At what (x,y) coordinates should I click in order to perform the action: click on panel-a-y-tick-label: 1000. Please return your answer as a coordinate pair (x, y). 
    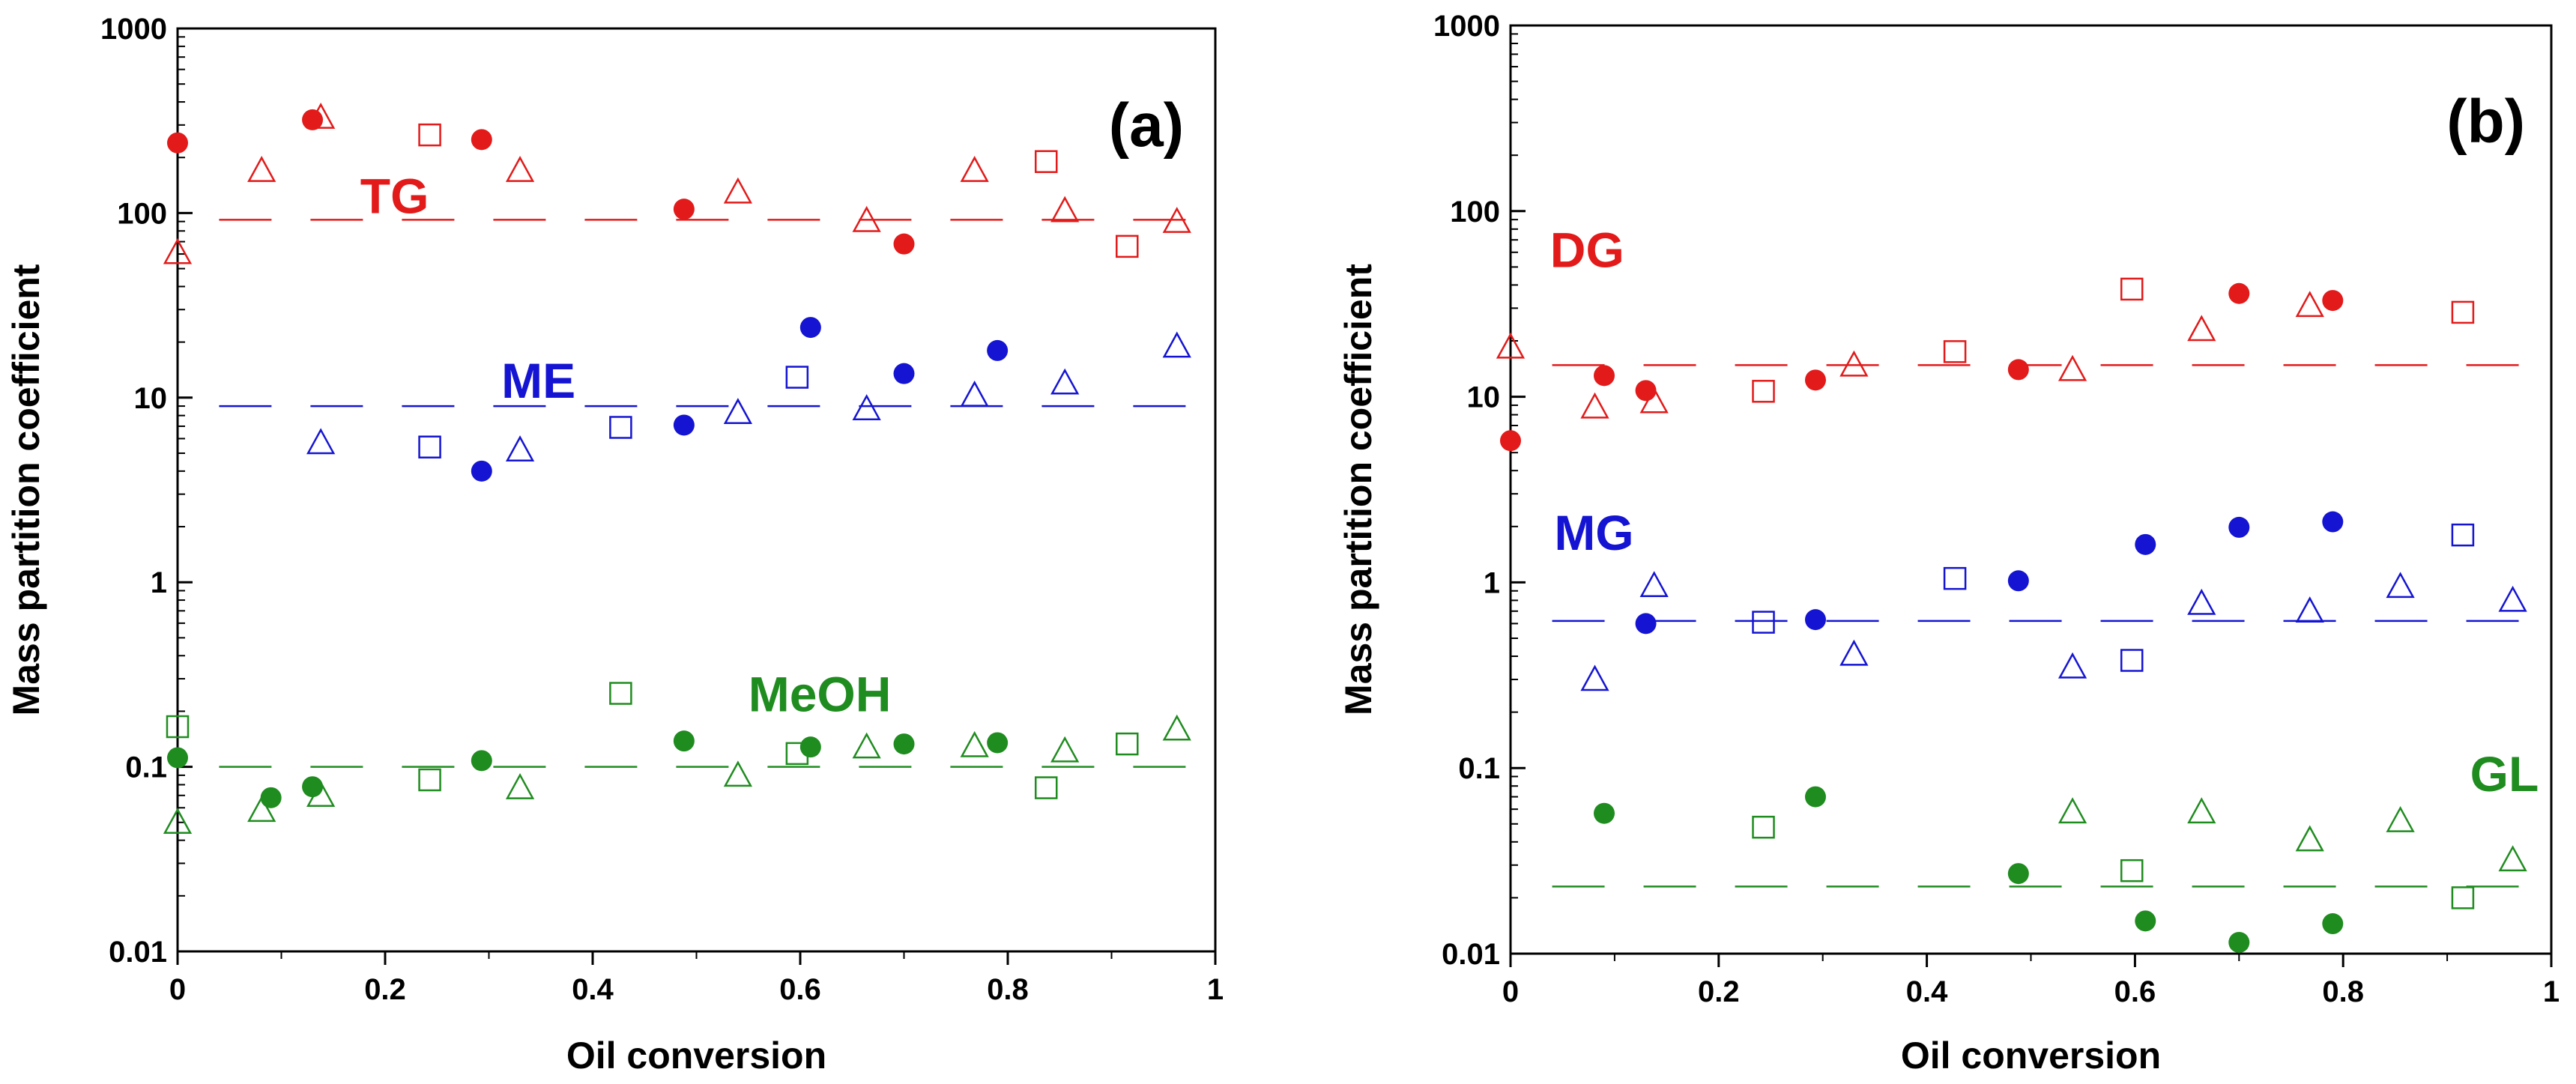
    Looking at the image, I should click on (133, 29).